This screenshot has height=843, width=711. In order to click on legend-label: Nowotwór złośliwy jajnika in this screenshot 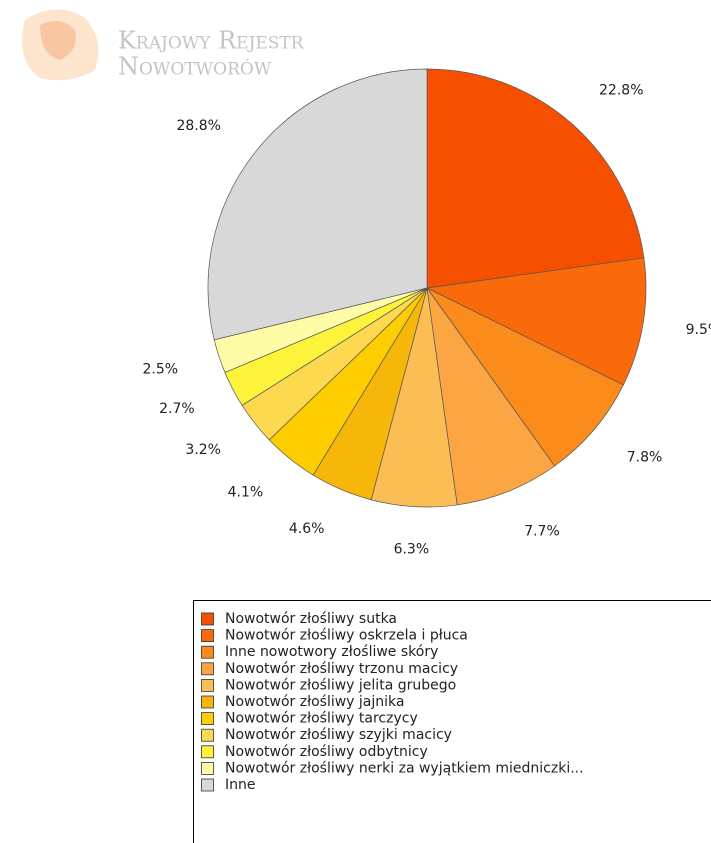, I will do `click(314, 702)`.